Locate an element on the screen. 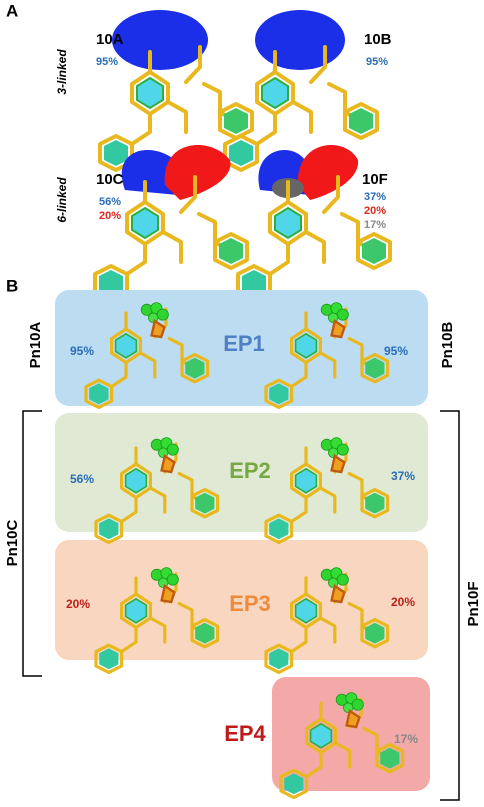 The height and width of the screenshot is (807, 484). side-label: Pn10B is located at coordinates (447, 344).